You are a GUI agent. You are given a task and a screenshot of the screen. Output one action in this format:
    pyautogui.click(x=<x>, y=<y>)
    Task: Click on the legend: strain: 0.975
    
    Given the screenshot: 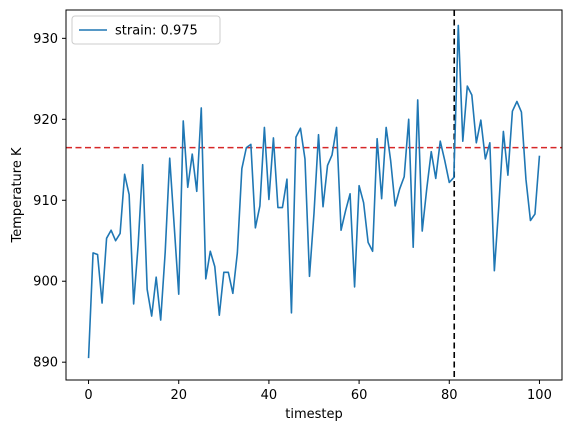 What is the action you would take?
    pyautogui.click(x=146, y=30)
    